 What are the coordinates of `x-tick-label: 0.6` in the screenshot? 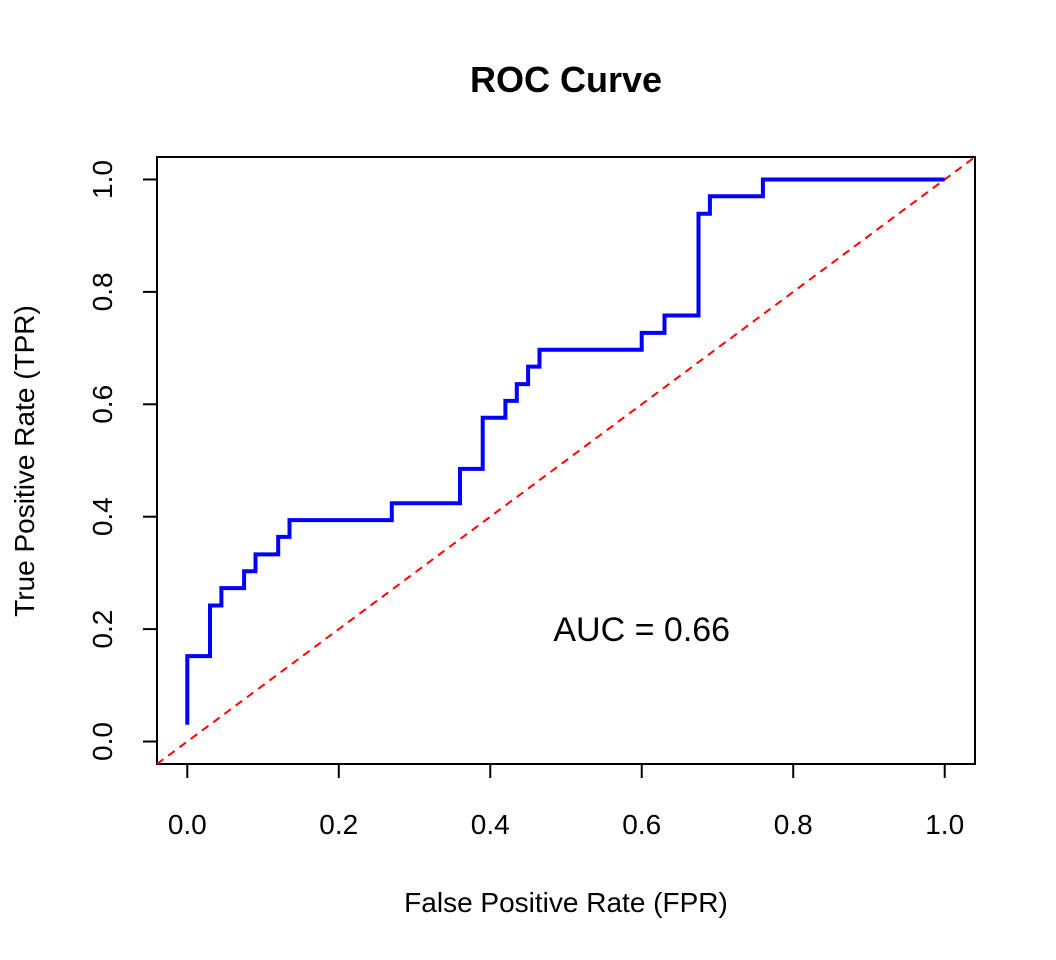 It's located at (641, 824).